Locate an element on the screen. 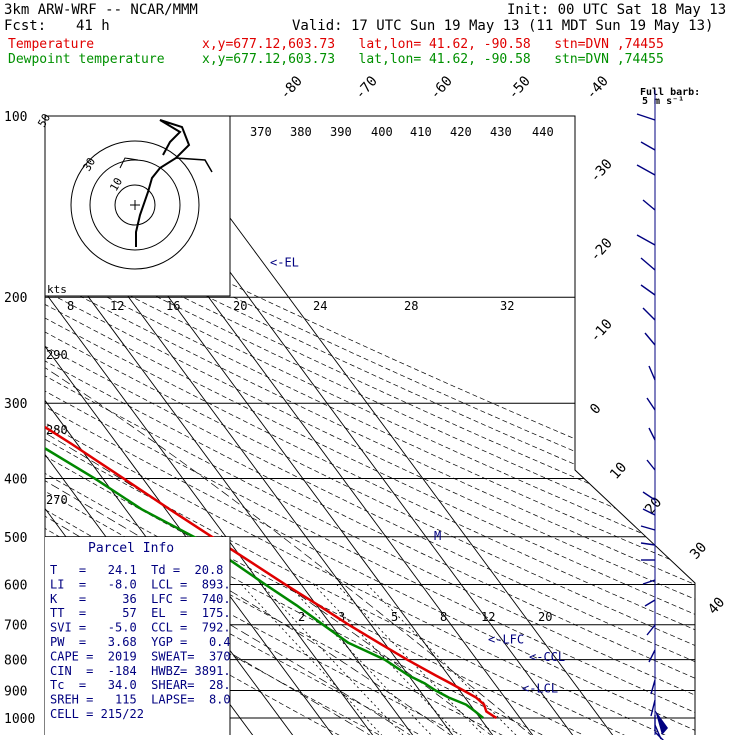 The image size is (740, 740). isotherm-label: -10 is located at coordinates (601, 331).